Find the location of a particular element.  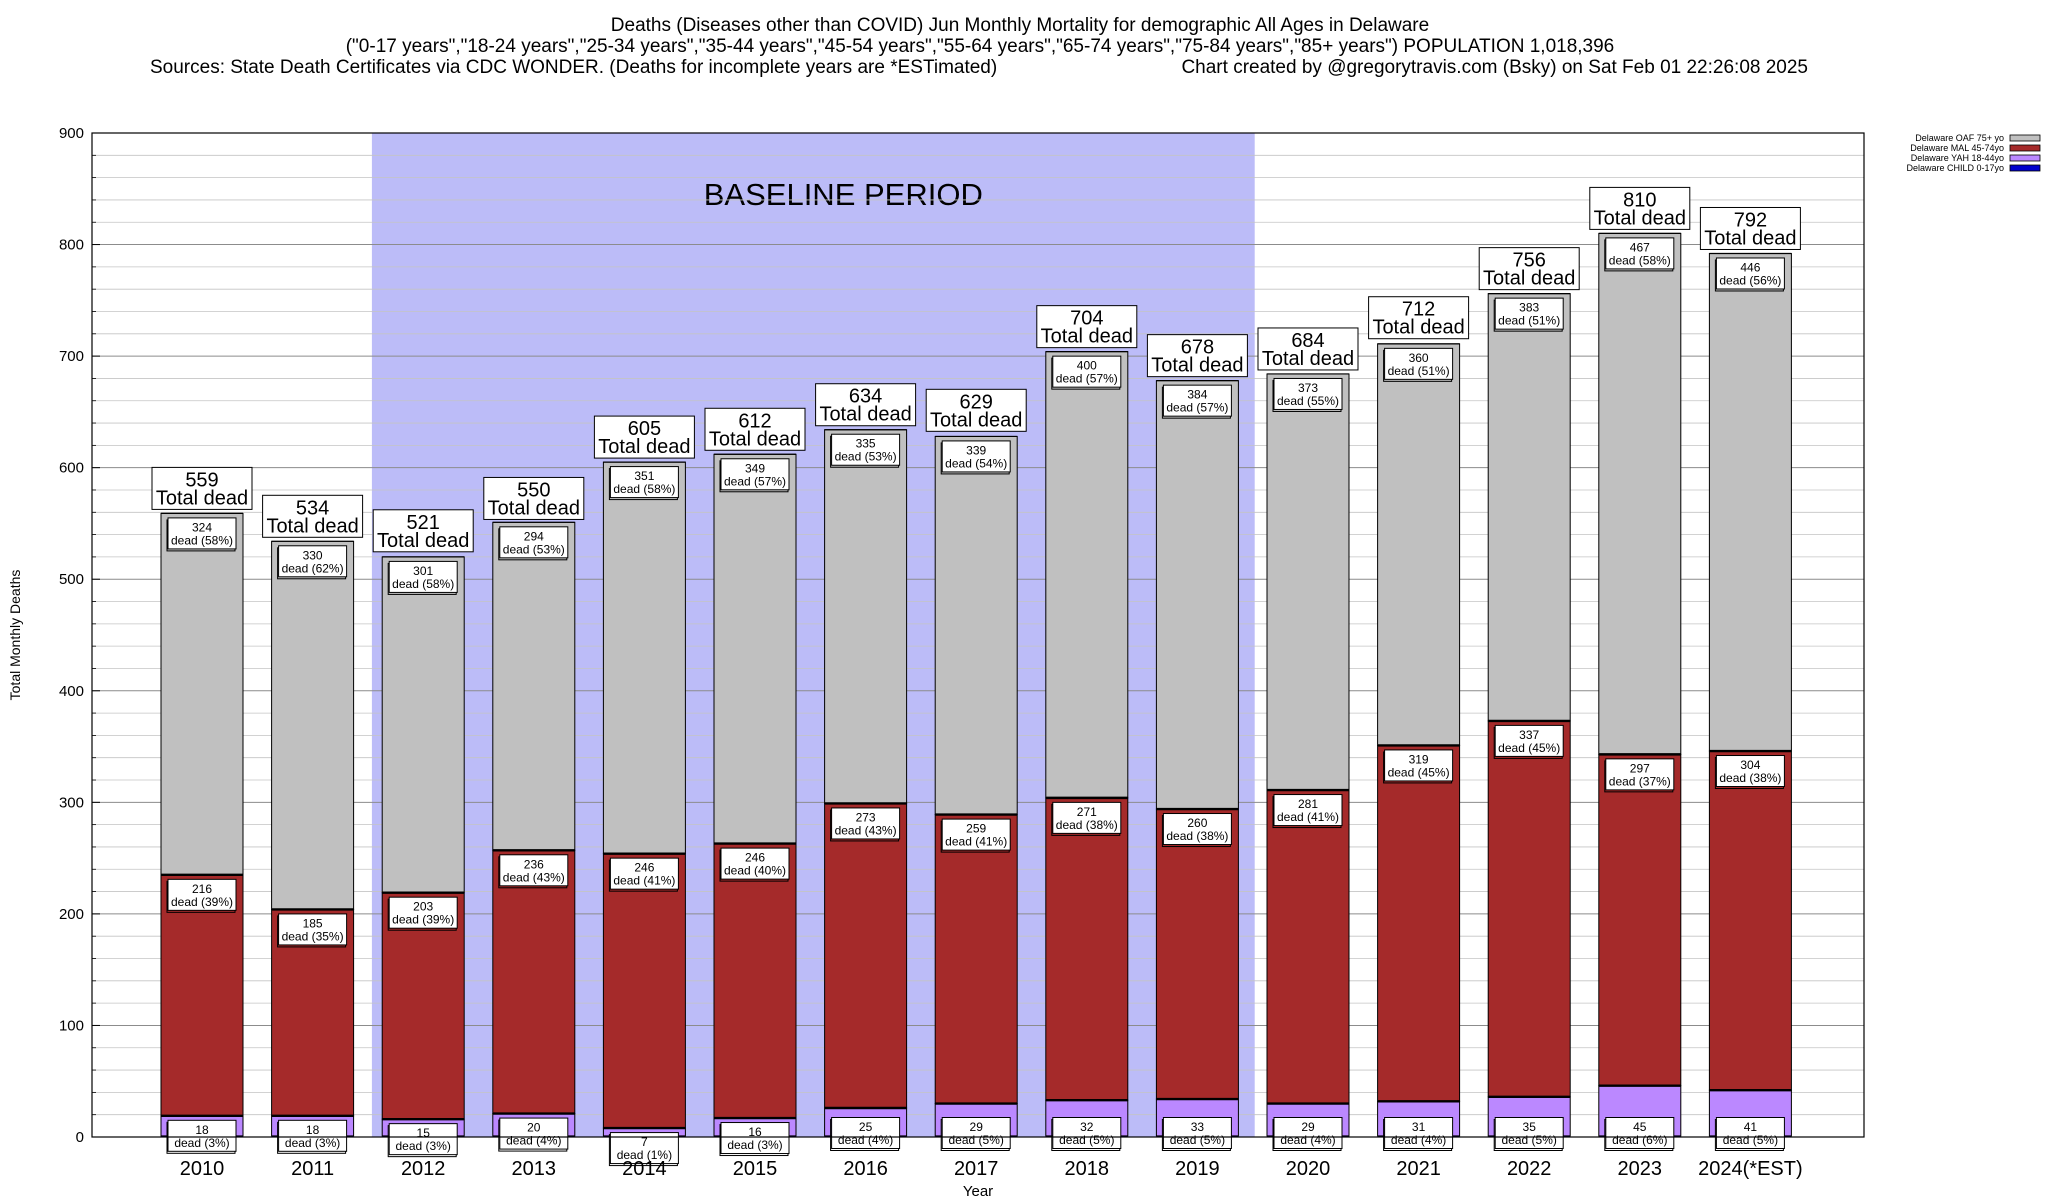

label-value: 35 is located at coordinates (1530, 1127).